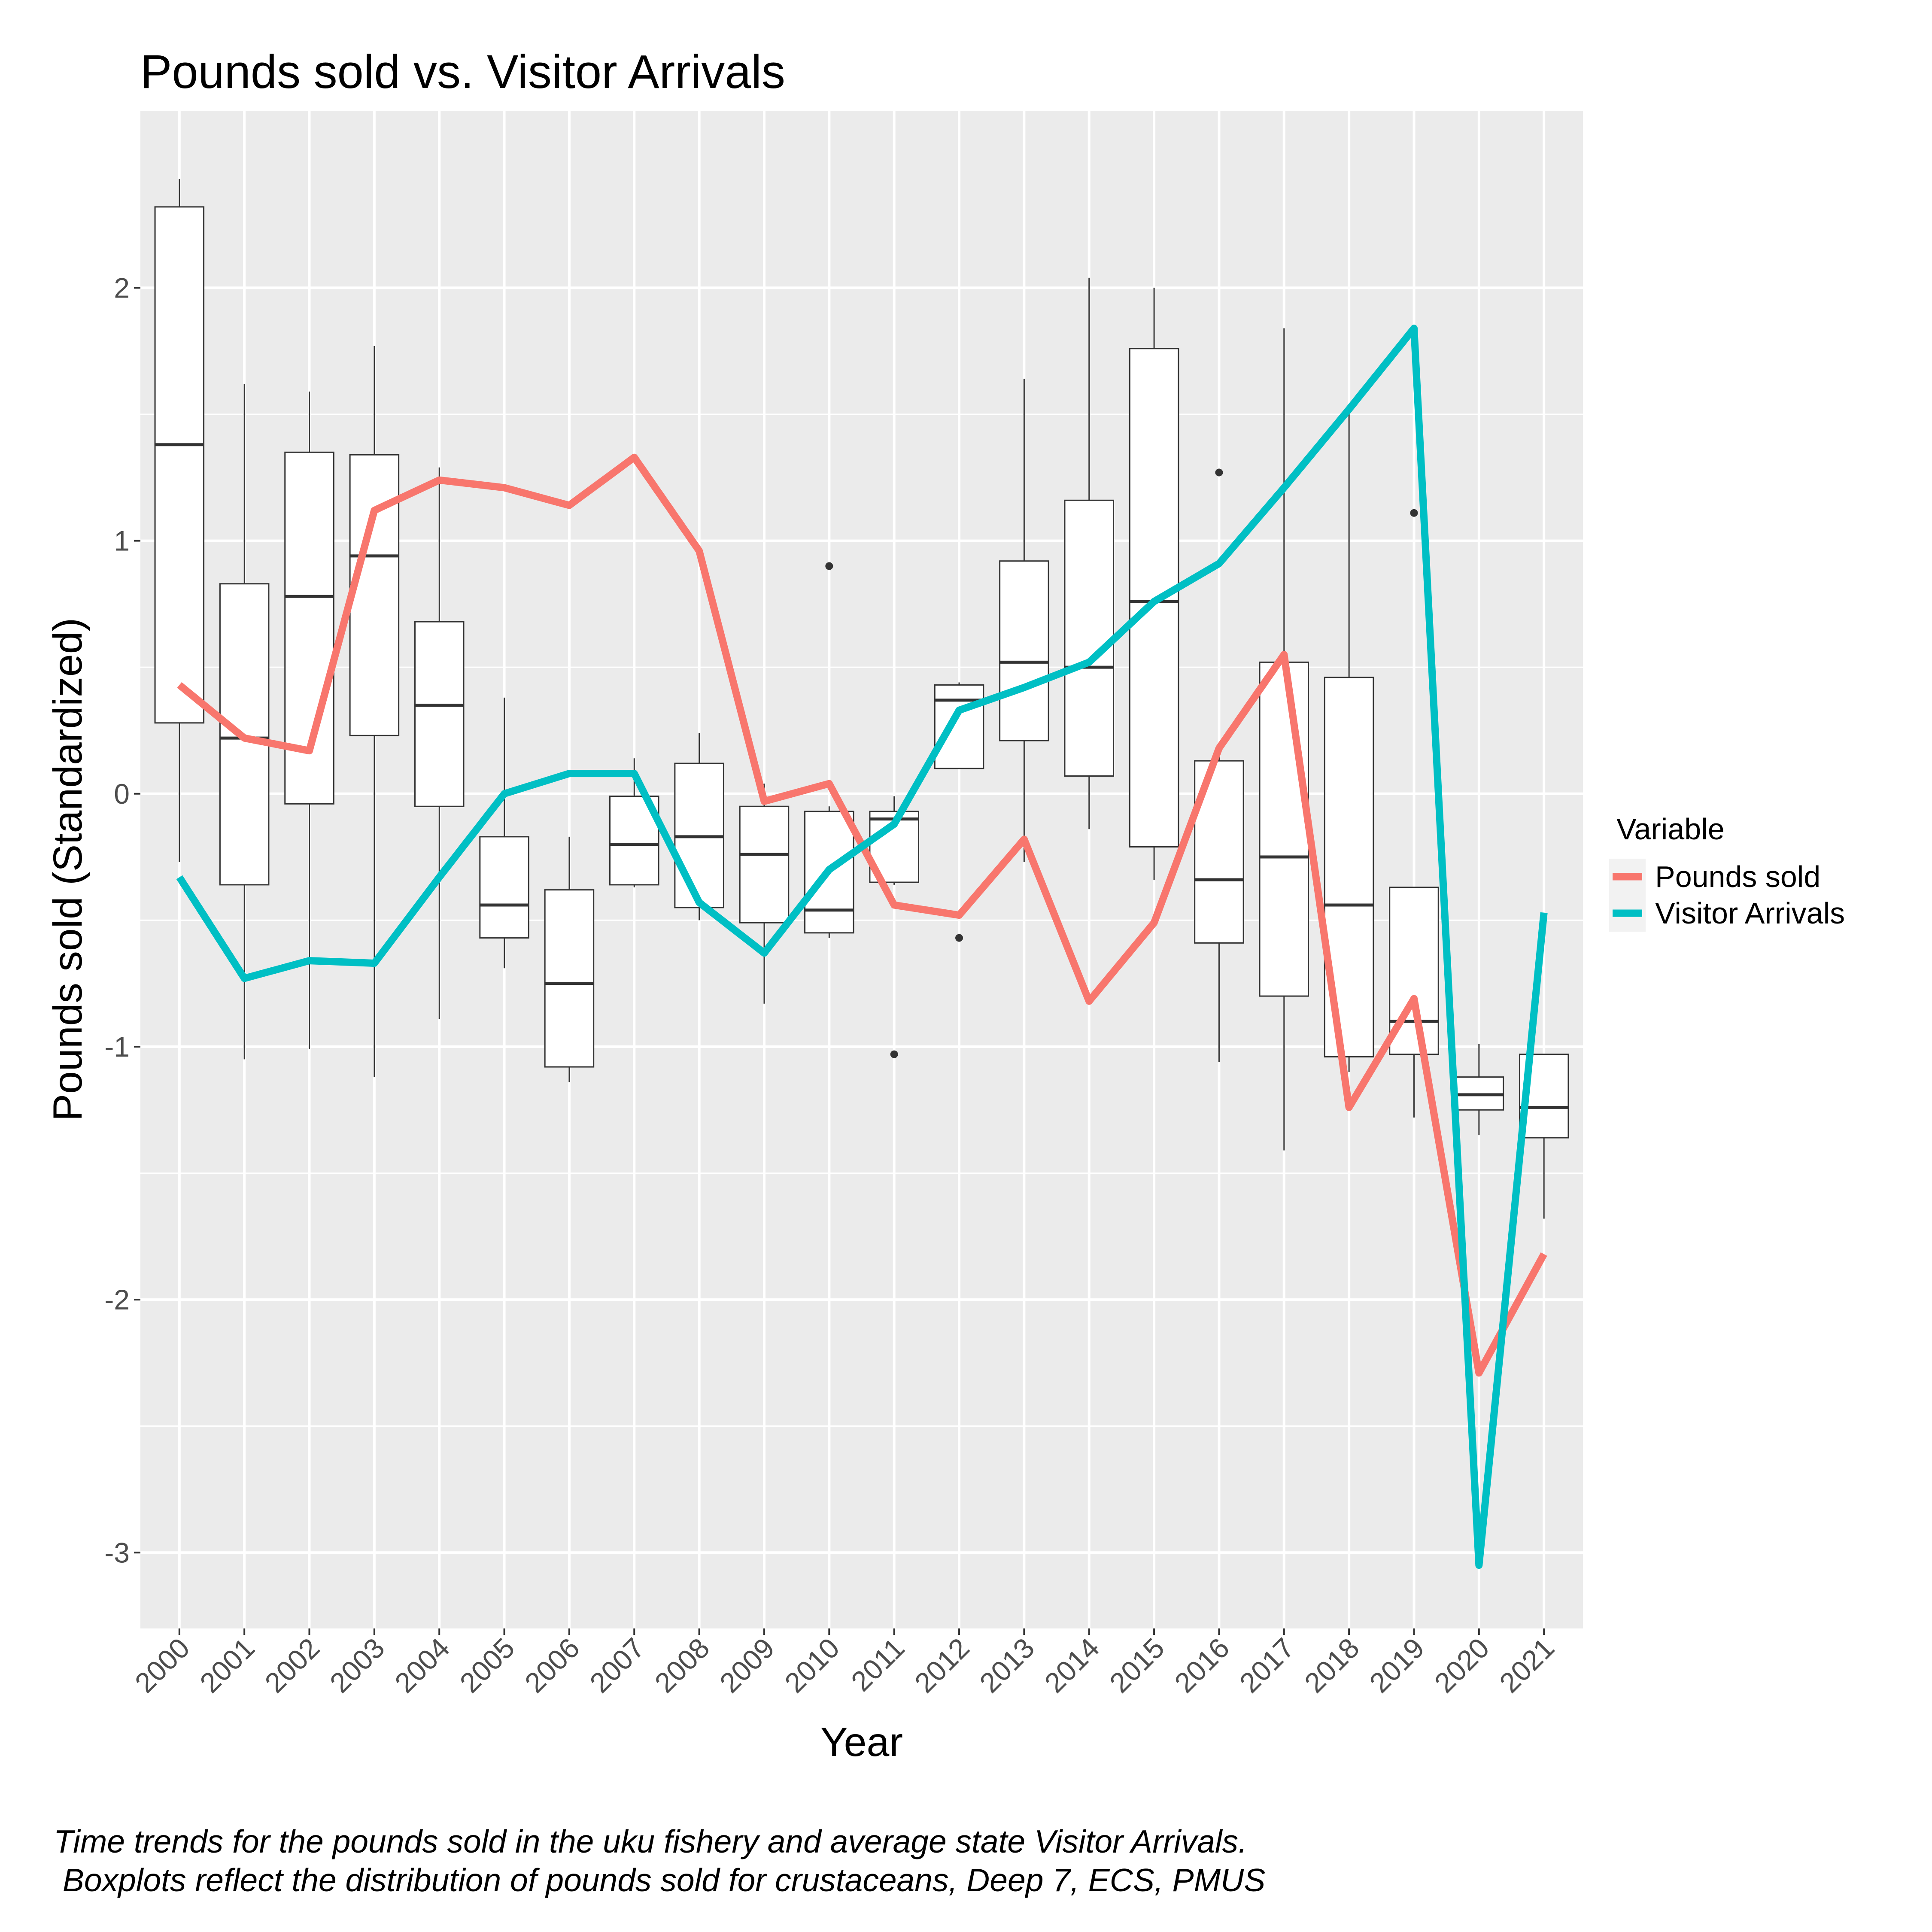 The width and height of the screenshot is (1932, 1932). What do you see at coordinates (1202, 1665) in the screenshot?
I see `x-tick-label: 2016` at bounding box center [1202, 1665].